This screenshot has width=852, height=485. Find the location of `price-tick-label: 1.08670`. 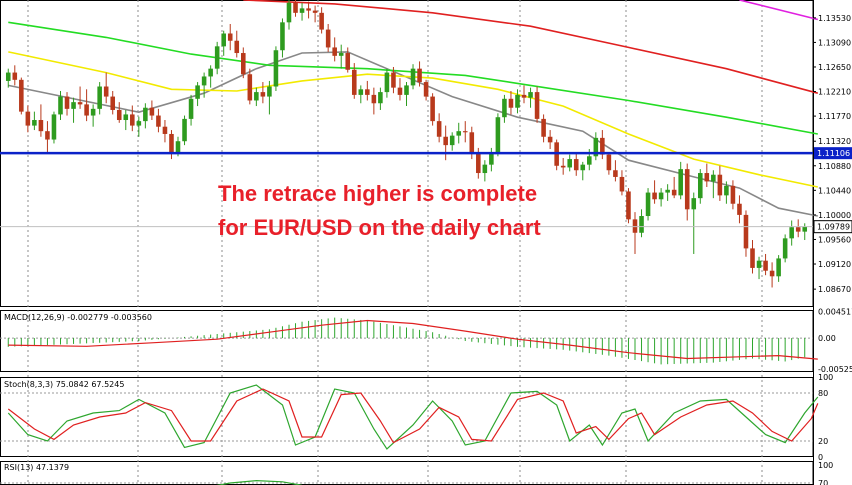

price-tick-label: 1.08670 is located at coordinates (834, 289).